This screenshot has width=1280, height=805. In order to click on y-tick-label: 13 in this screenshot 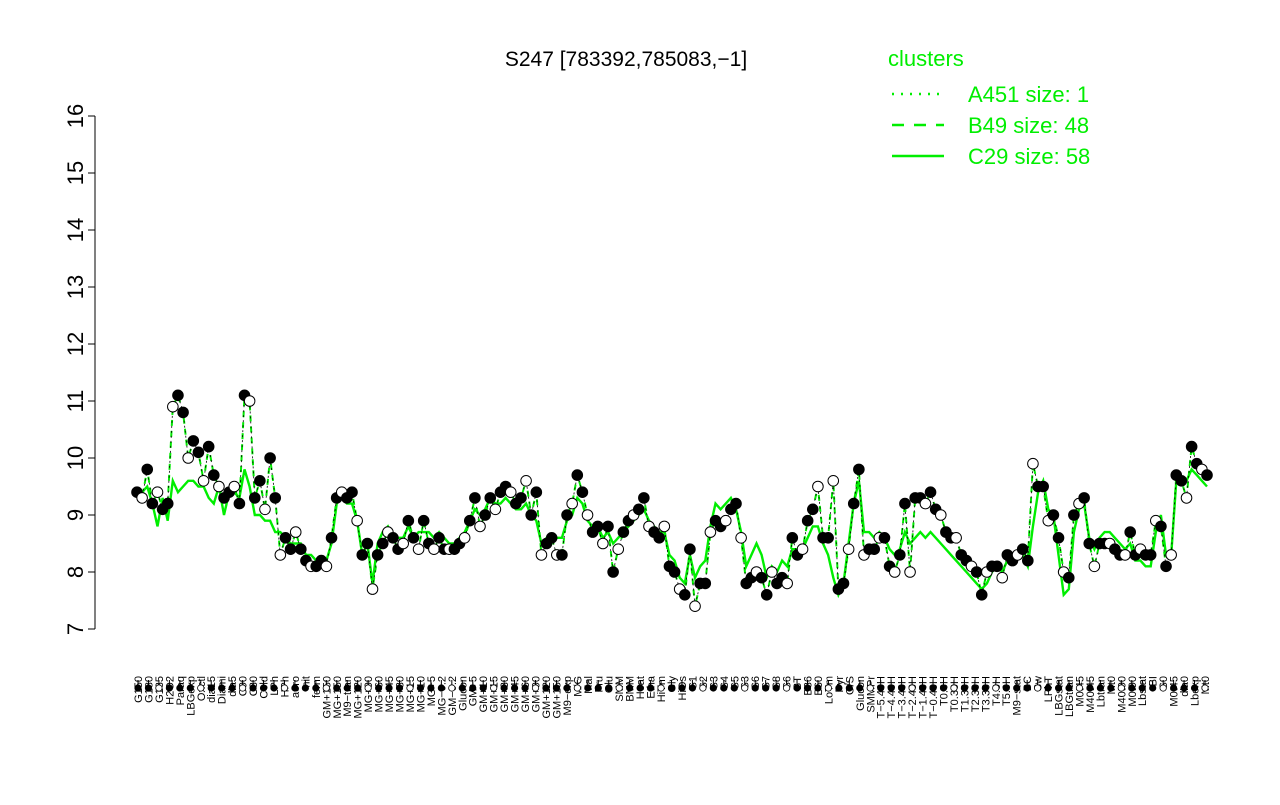, I will do `click(75, 287)`.